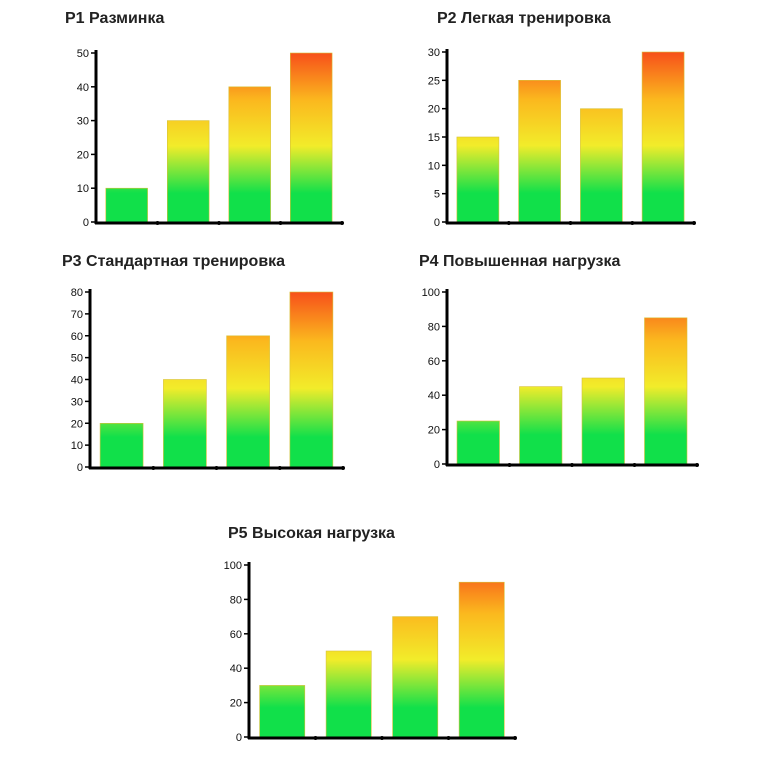 The height and width of the screenshot is (766, 766). Describe the element at coordinates (524, 18) in the screenshot. I see `chart-title: P2 Легкая тренировка` at that location.